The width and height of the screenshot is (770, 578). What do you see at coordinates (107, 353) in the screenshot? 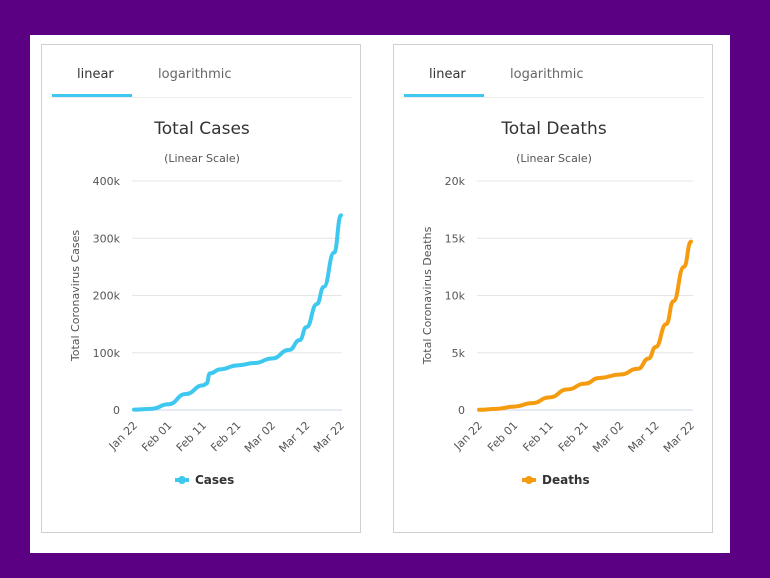
I see `y-tick-label: 100k` at bounding box center [107, 353].